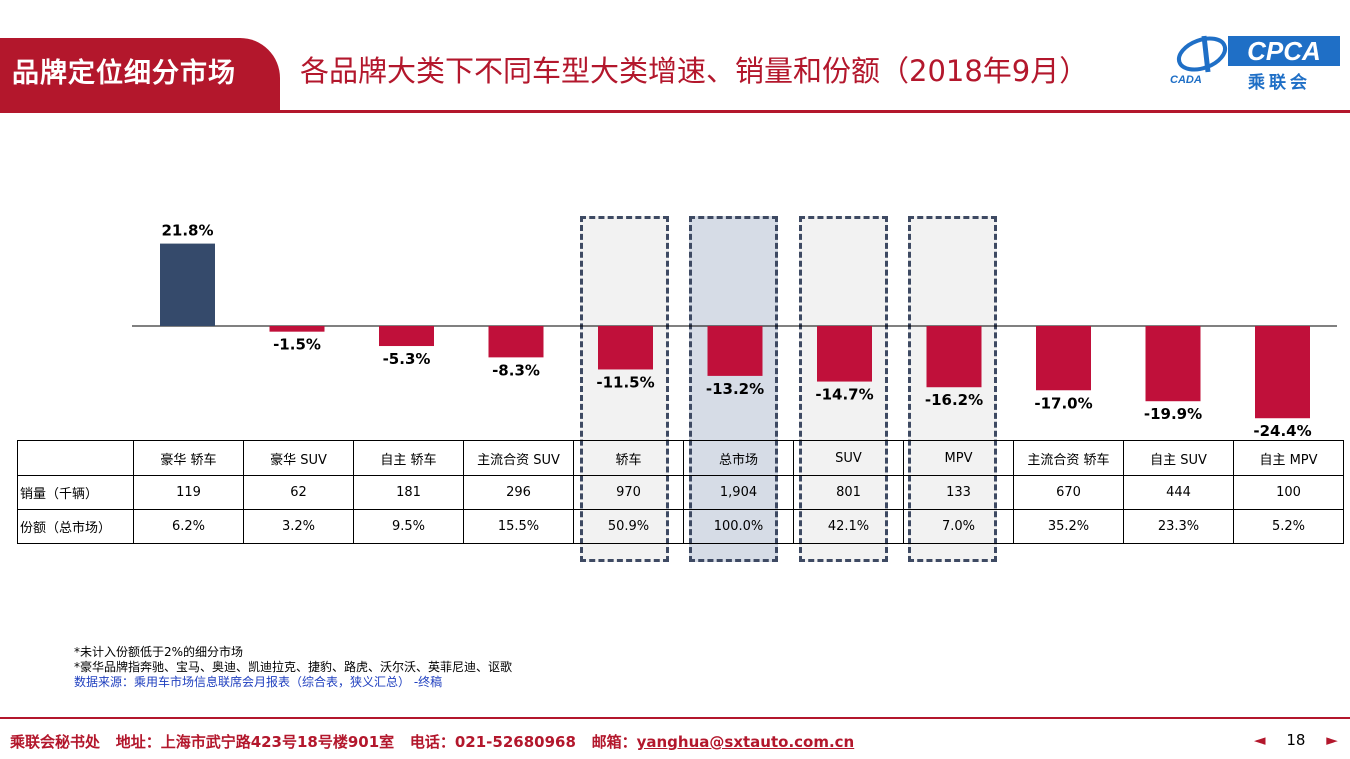 This screenshot has height=759, width=1350. Describe the element at coordinates (1068, 458) in the screenshot. I see `table-header-cell: 主流合资 轿车` at that location.